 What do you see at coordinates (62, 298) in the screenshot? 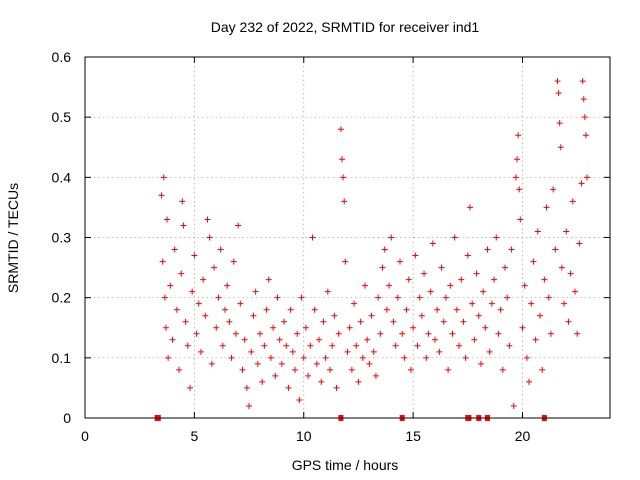
I see `y-tick-label: 0.2` at bounding box center [62, 298].